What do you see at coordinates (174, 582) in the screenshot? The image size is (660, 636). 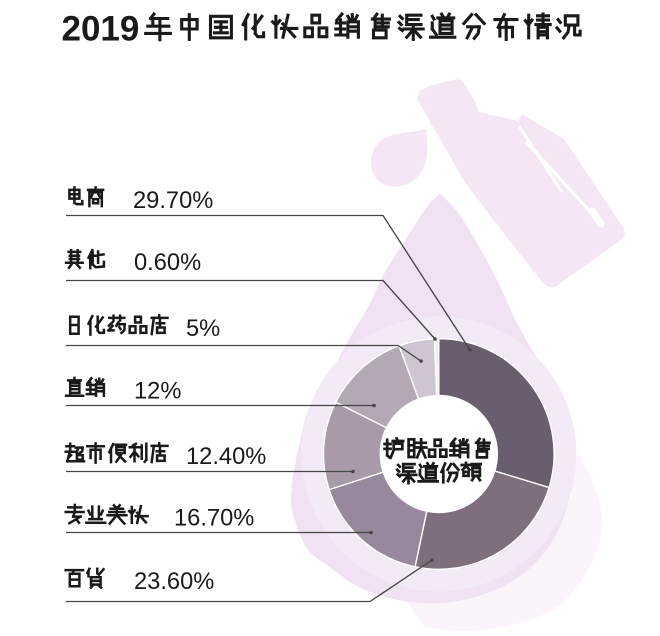 I see `svg-text: 23.60%` at bounding box center [174, 582].